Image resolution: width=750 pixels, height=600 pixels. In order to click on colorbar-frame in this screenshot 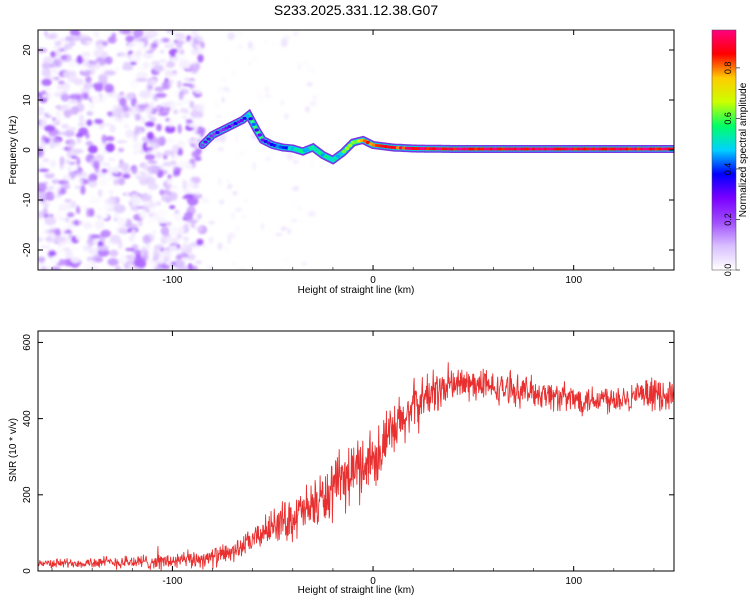, I will do `click(724, 150)`.